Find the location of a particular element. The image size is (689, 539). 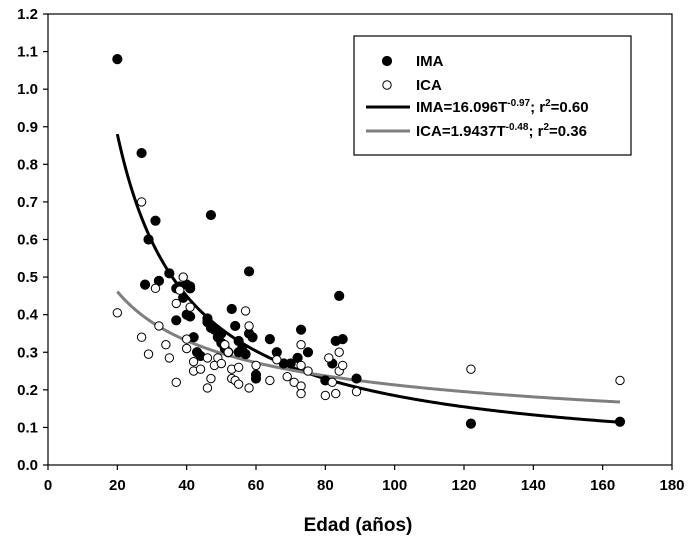

legend-fit-label-ima: IMA=16.096T-0.97; r2=0.60 is located at coordinates (502, 107).